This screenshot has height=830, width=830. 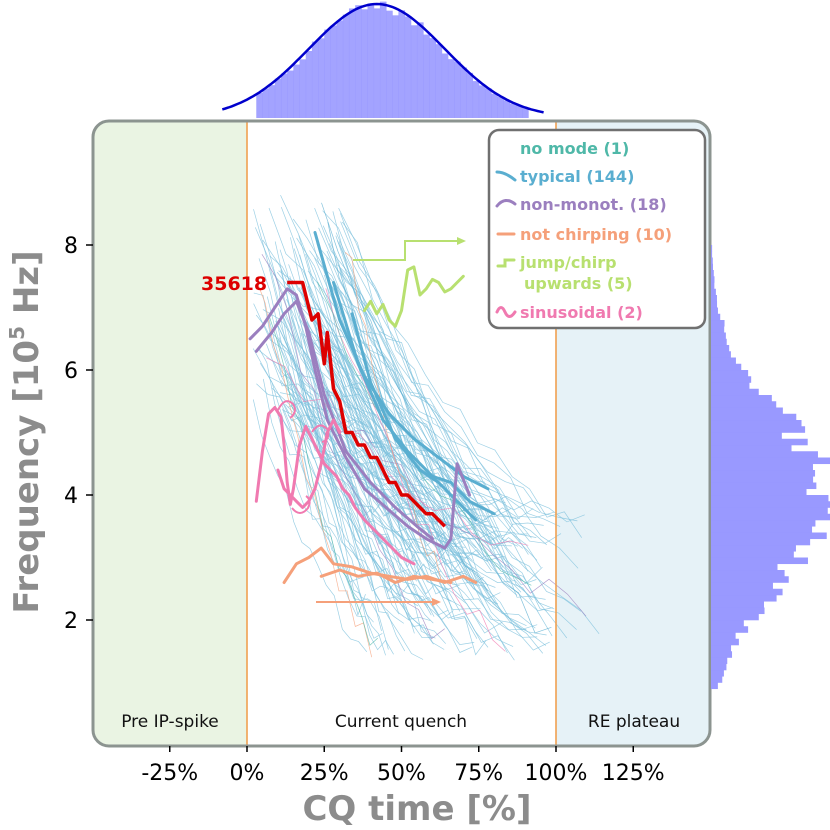 What do you see at coordinates (335, 486) in the screenshot?
I see `series-sinusoidal` at bounding box center [335, 486].